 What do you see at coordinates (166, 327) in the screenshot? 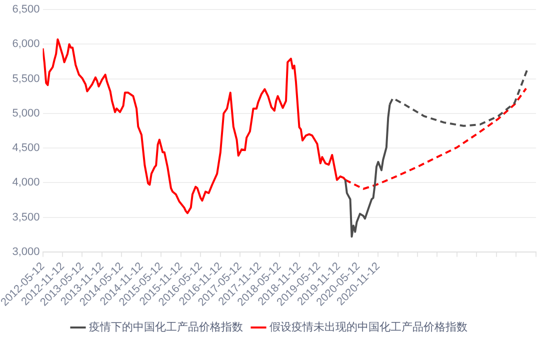
I see `legend-label: 疫情下的中国化工产品价格指数` at bounding box center [166, 327].